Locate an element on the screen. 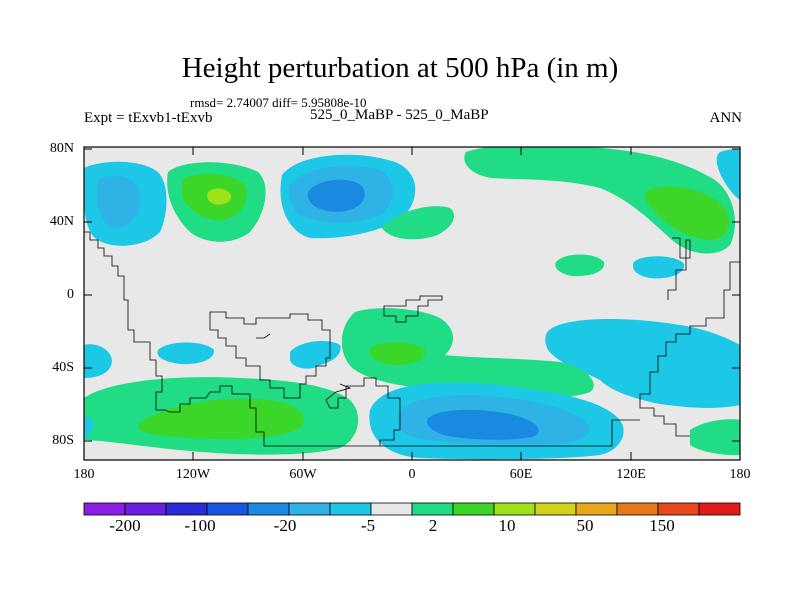  lon-label: 120W is located at coordinates (193, 474).